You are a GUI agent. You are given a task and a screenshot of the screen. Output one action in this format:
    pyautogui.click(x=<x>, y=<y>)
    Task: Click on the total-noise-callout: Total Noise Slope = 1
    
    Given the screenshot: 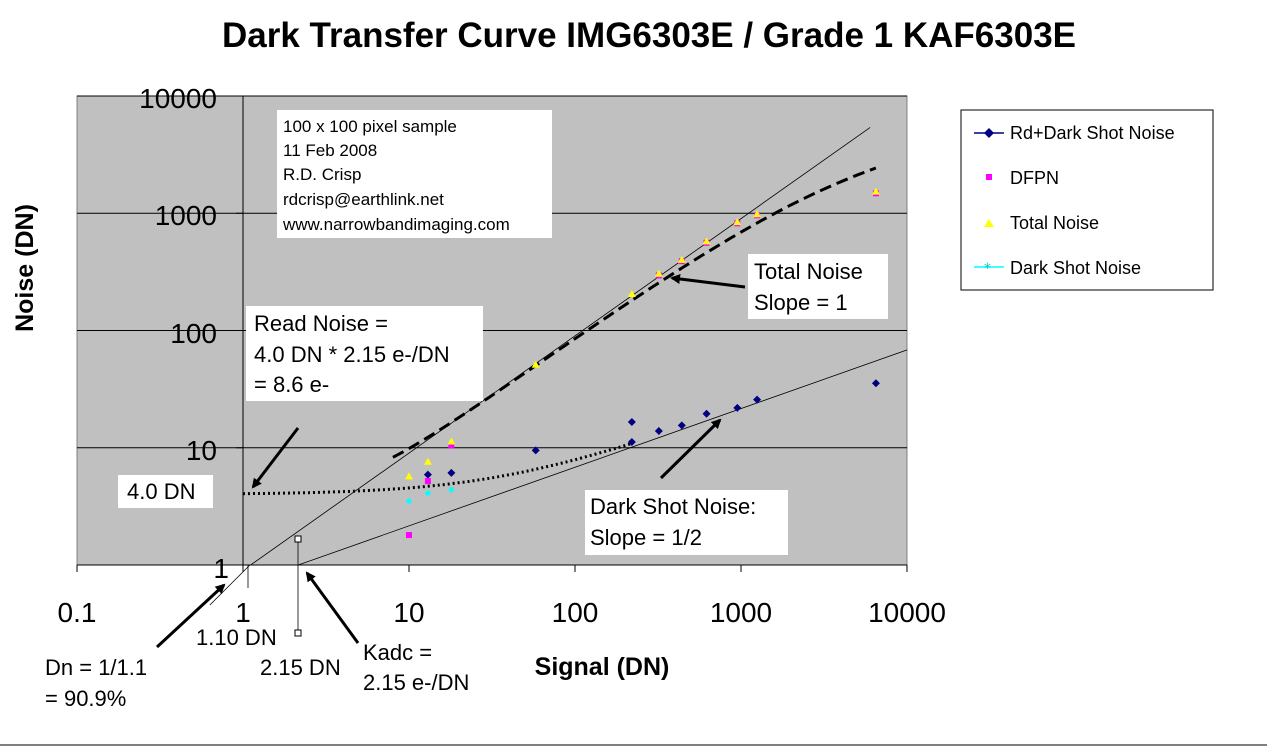 What is the action you would take?
    pyautogui.click(x=818, y=286)
    